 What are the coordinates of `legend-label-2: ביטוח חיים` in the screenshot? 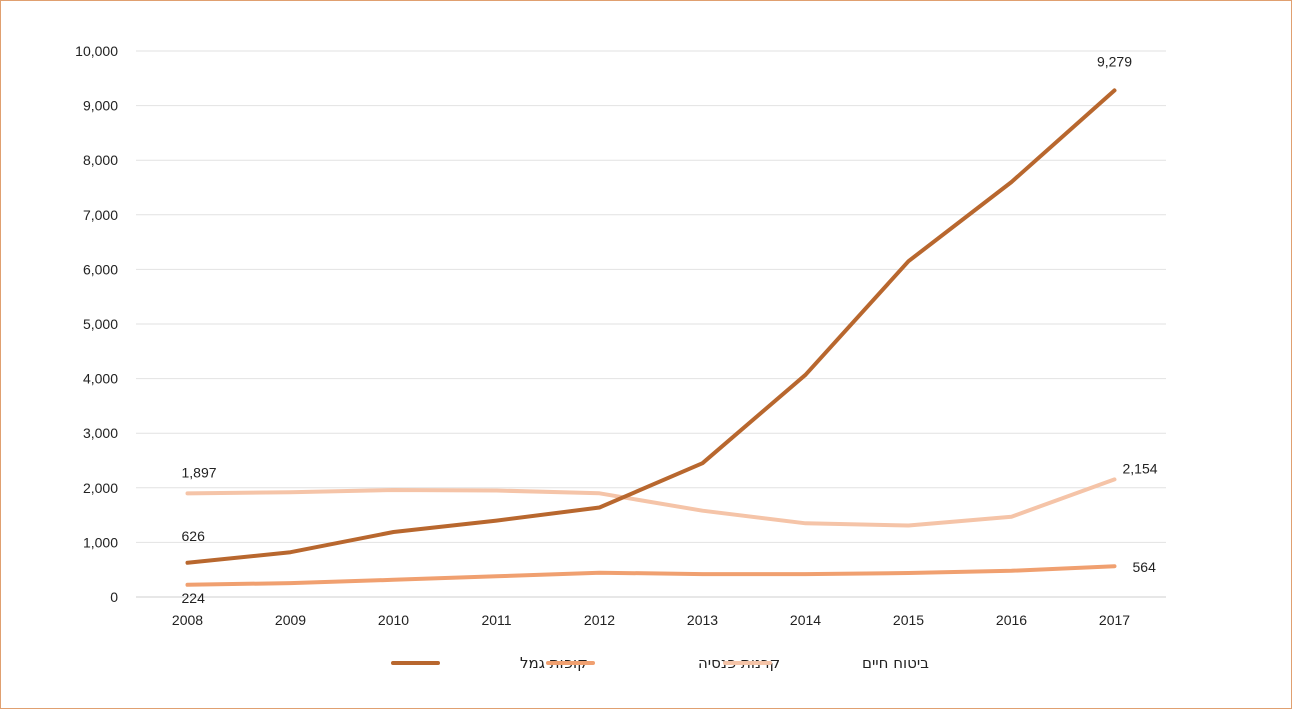 It's located at (895, 663).